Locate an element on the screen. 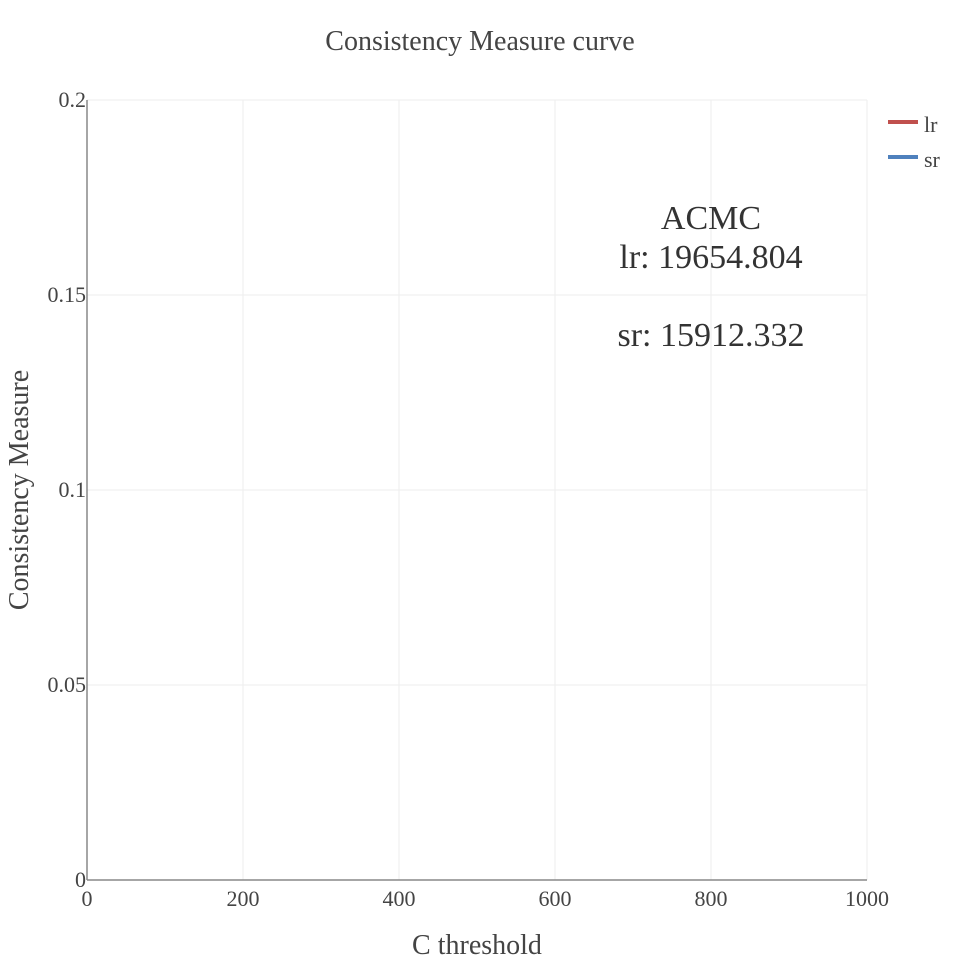 The height and width of the screenshot is (960, 960). x-axis-label: C threshold is located at coordinates (477, 945).